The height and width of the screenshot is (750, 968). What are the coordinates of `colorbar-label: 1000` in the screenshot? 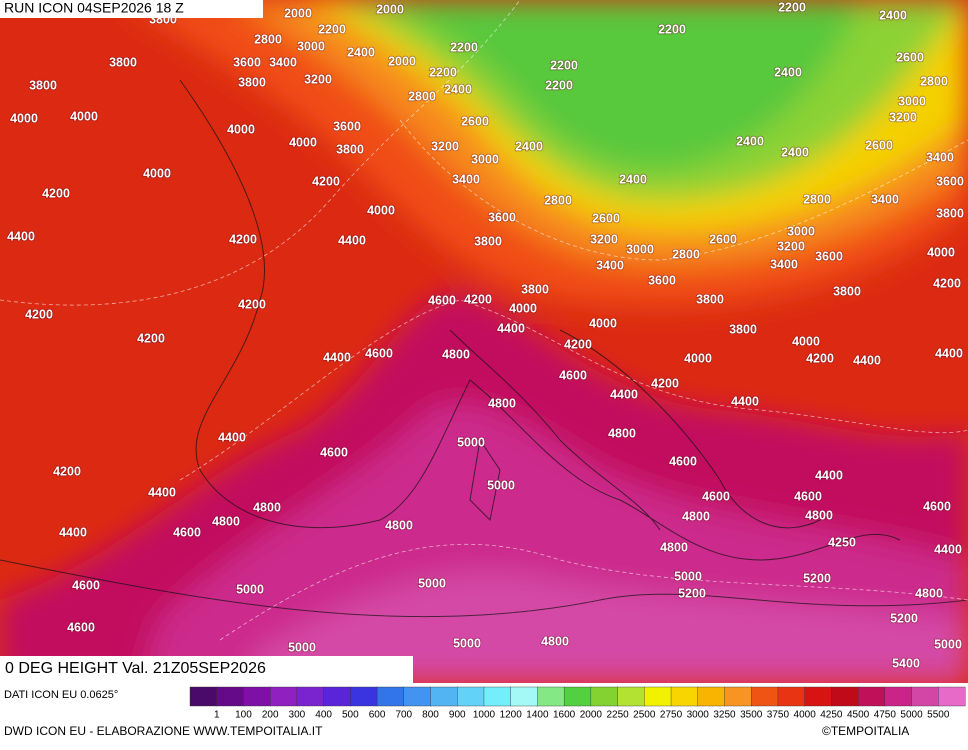 It's located at (484, 715).